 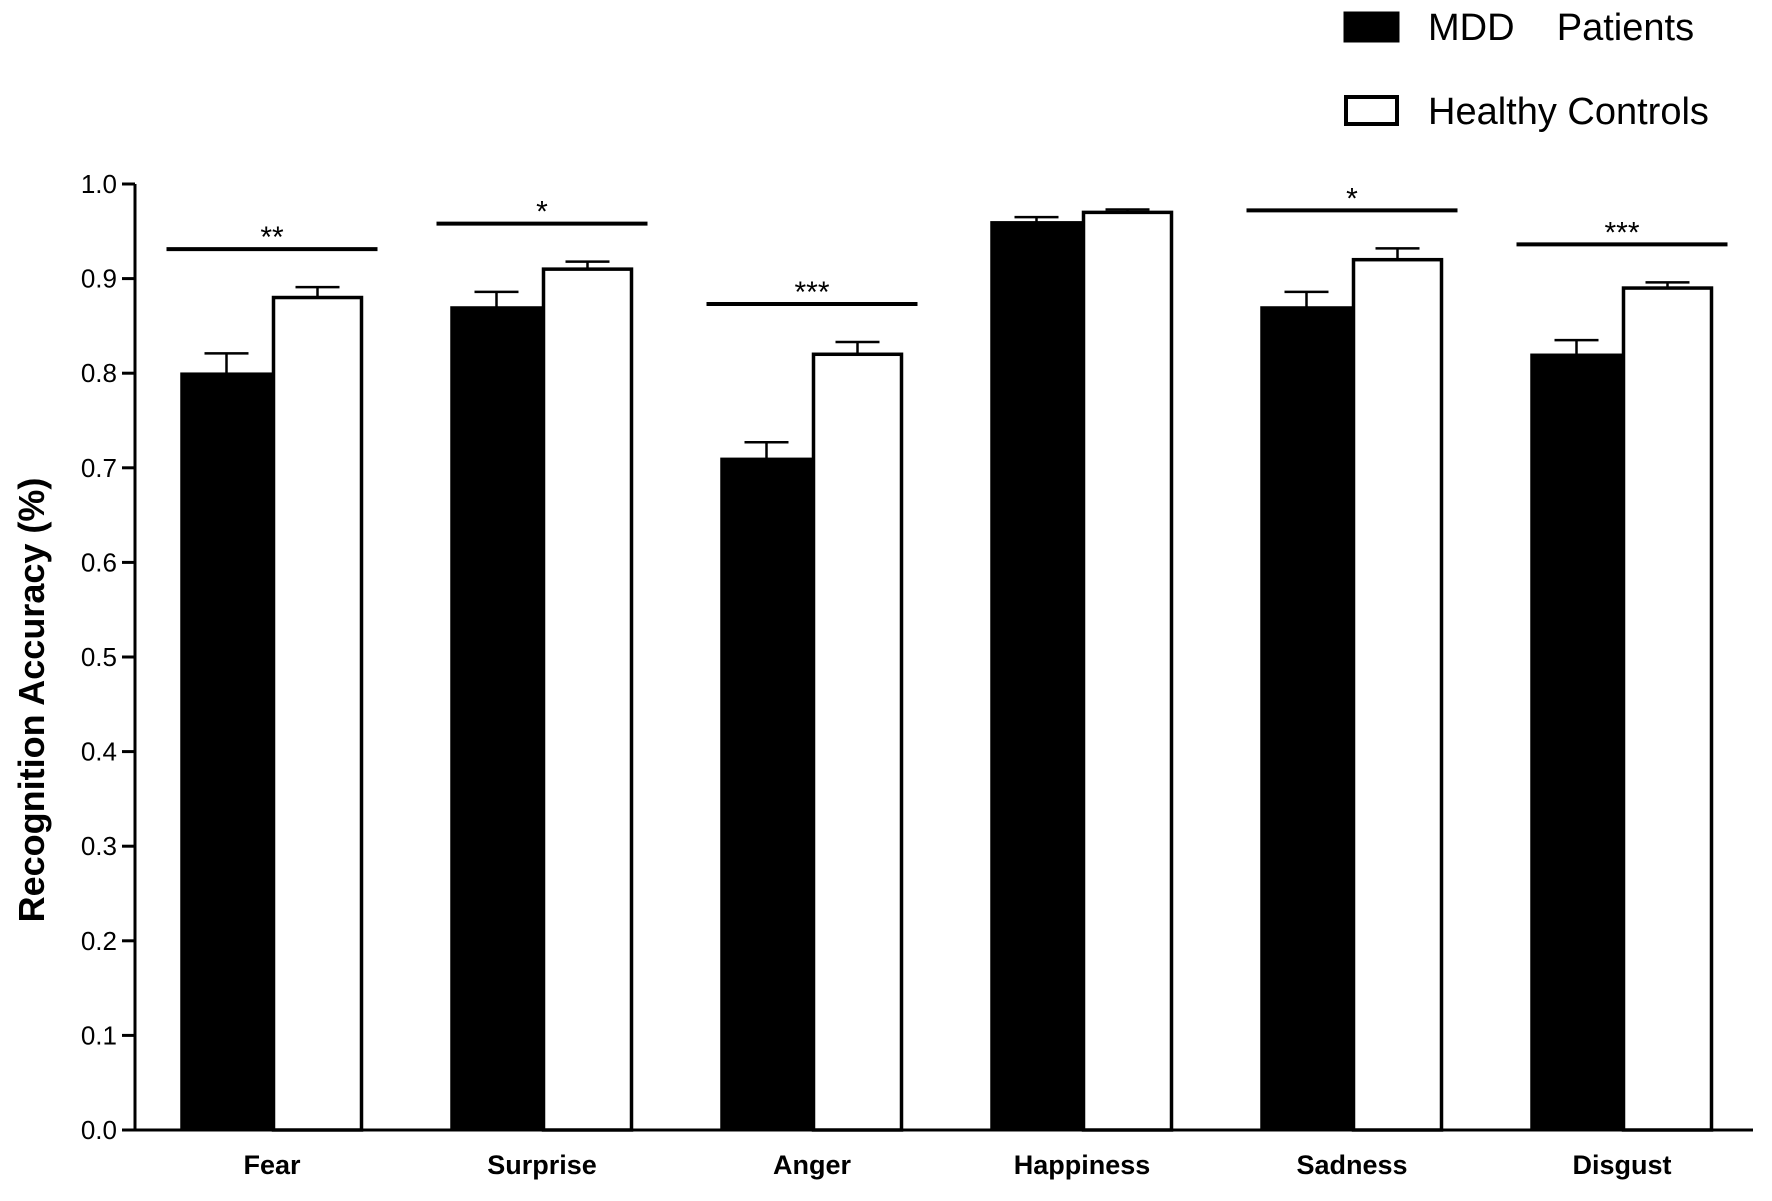 I want to click on bar-mdd-fear, so click(x=226, y=751).